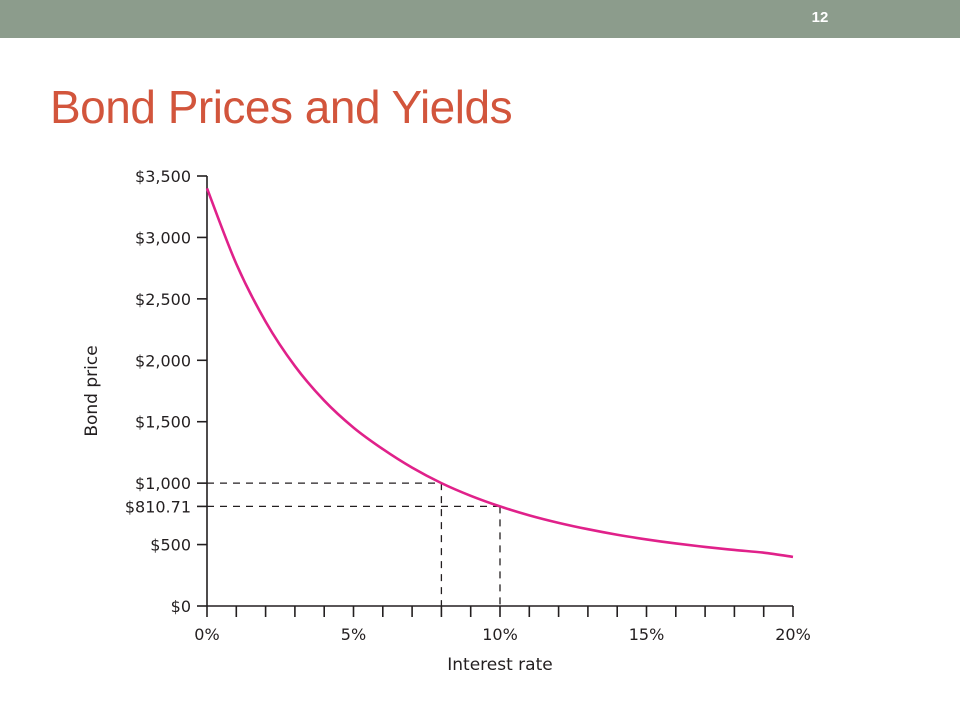 The height and width of the screenshot is (720, 960). Describe the element at coordinates (480, 19) in the screenshot. I see `top-bar` at that location.